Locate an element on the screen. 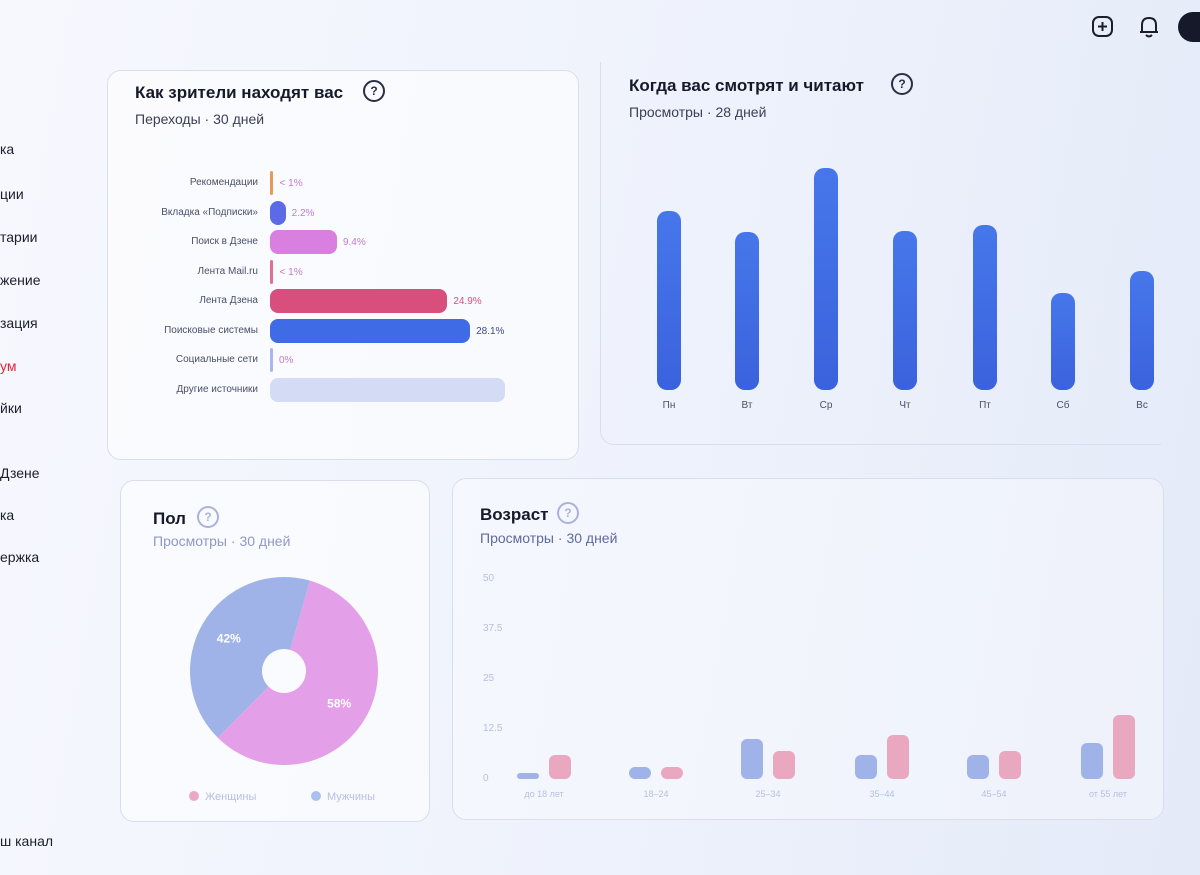 The height and width of the screenshot is (875, 1200). source-label: Другие источники is located at coordinates (217, 389).